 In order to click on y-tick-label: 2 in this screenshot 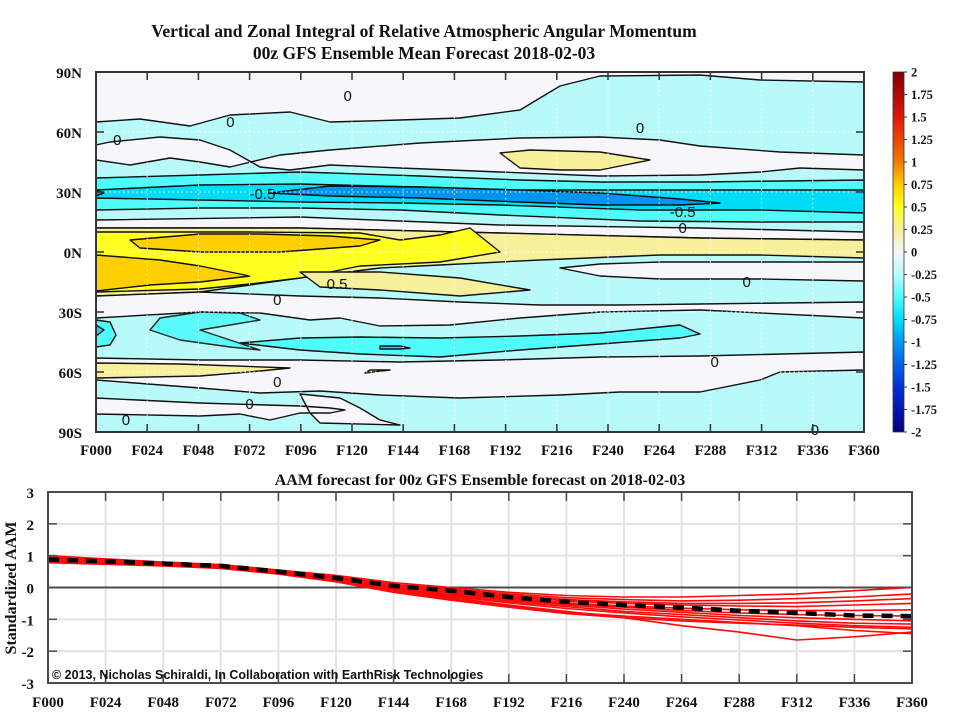, I will do `click(31, 526)`.